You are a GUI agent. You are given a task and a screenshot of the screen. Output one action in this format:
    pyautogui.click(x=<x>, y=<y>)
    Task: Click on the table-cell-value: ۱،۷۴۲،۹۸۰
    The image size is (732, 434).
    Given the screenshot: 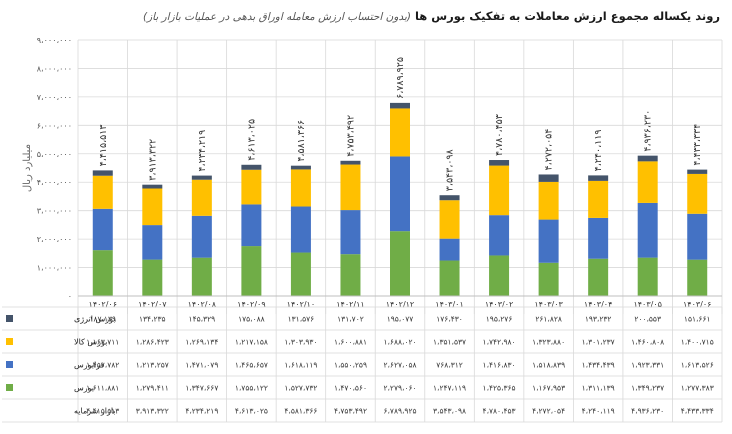 What is the action you would take?
    pyautogui.click(x=499, y=342)
    